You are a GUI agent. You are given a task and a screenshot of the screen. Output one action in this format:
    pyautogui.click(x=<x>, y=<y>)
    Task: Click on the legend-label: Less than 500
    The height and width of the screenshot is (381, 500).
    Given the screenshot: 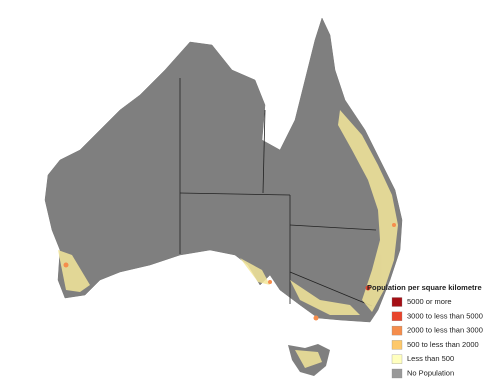 What is the action you would take?
    pyautogui.click(x=430, y=358)
    